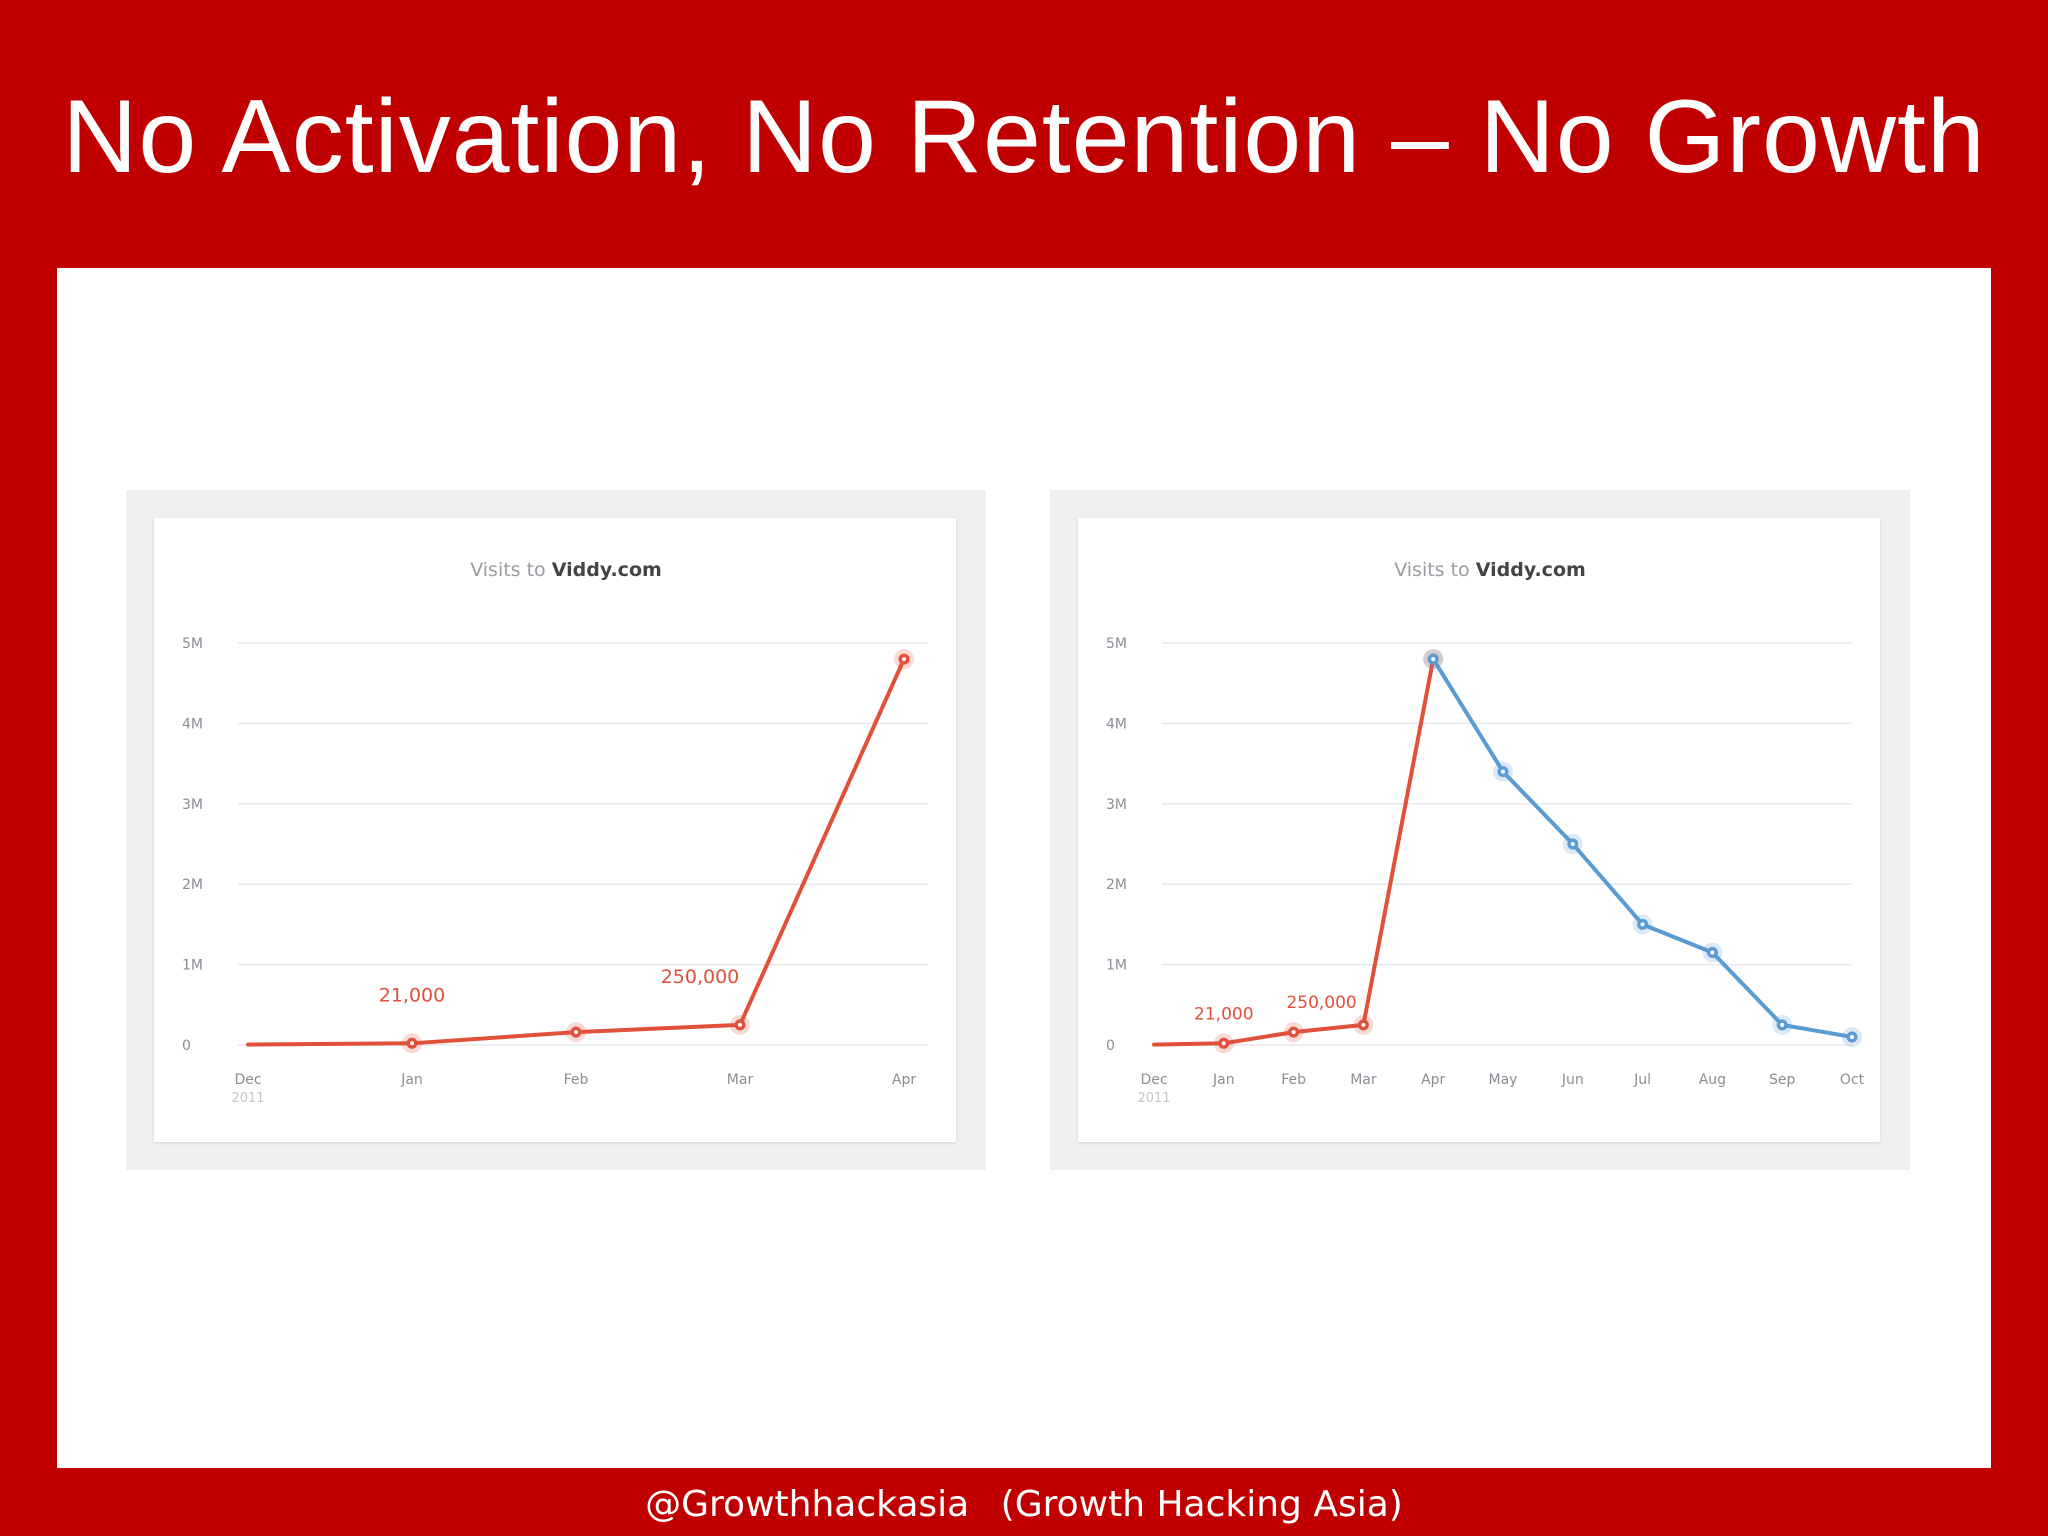 The width and height of the screenshot is (2048, 1536). What do you see at coordinates (1572, 1080) in the screenshot?
I see `x-tick-label: Jun` at bounding box center [1572, 1080].